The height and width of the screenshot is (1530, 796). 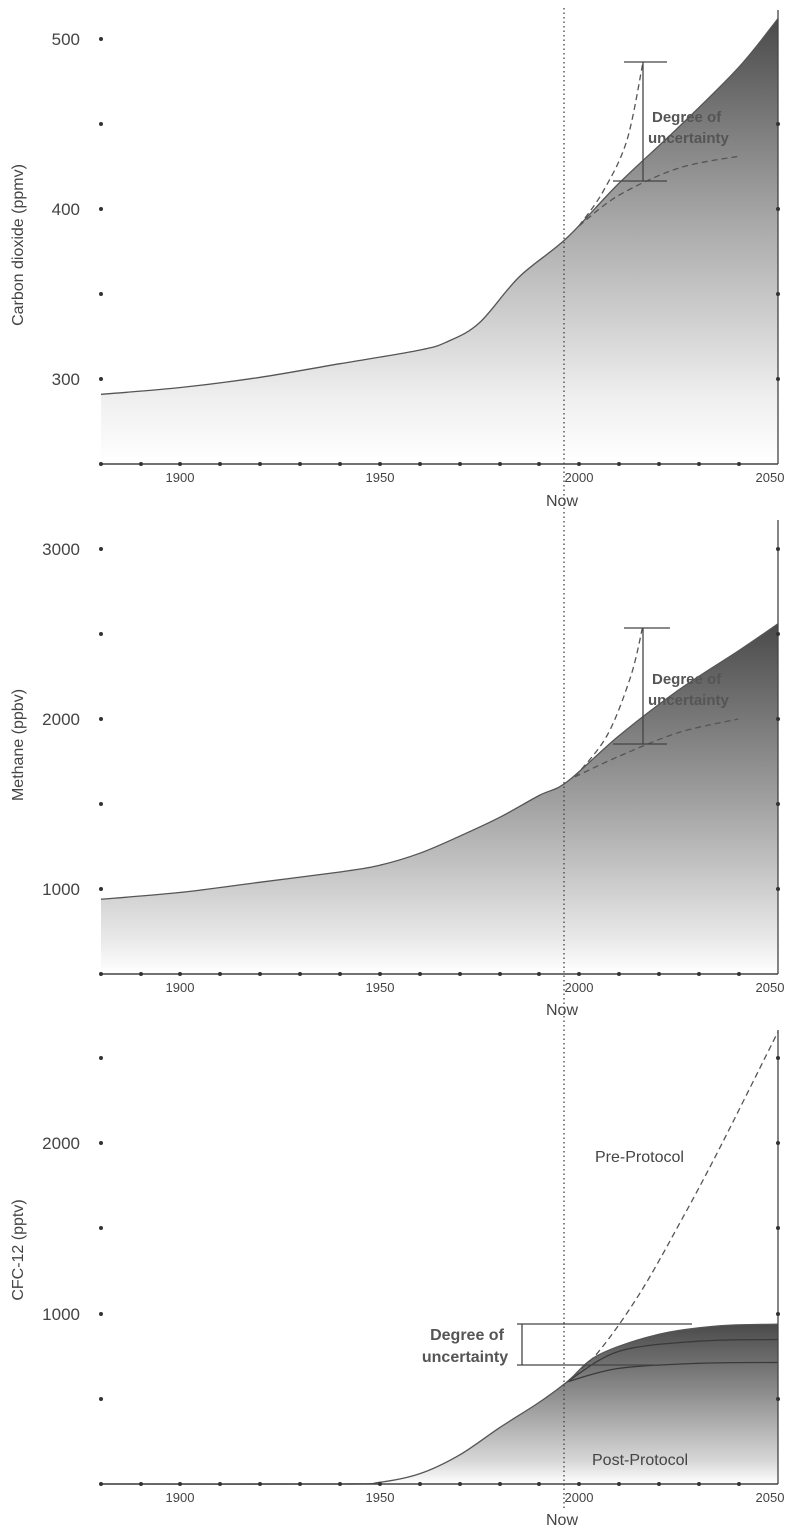 I want to click on cfc12-uncertainty-label-1: Degree of, so click(x=467, y=1335).